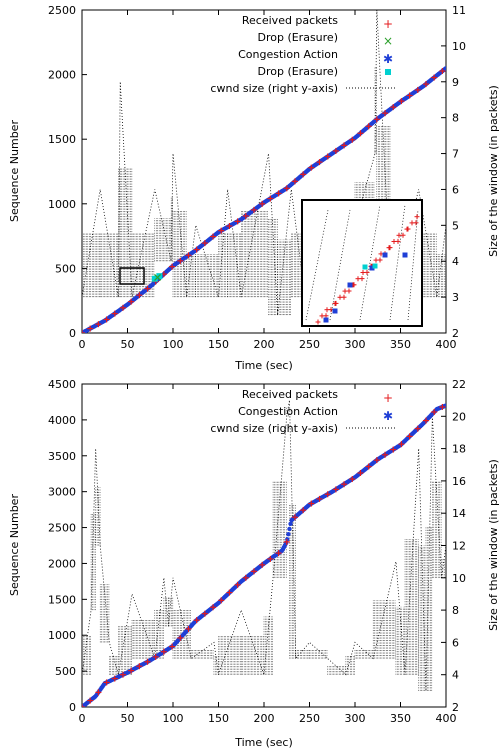 This screenshot has width=503, height=755. I want to click on right-y-tick-label: 5, so click(455, 225).